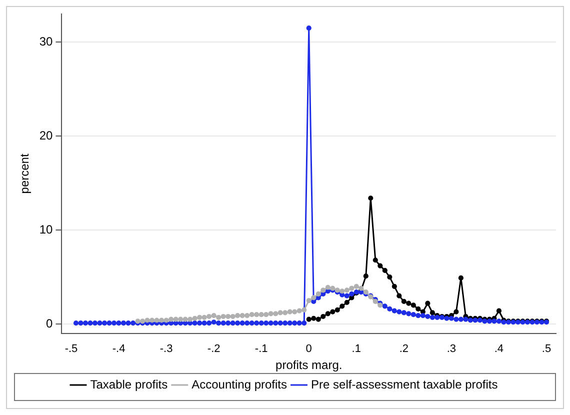  I want to click on x-tick-label: .5, so click(547, 349).